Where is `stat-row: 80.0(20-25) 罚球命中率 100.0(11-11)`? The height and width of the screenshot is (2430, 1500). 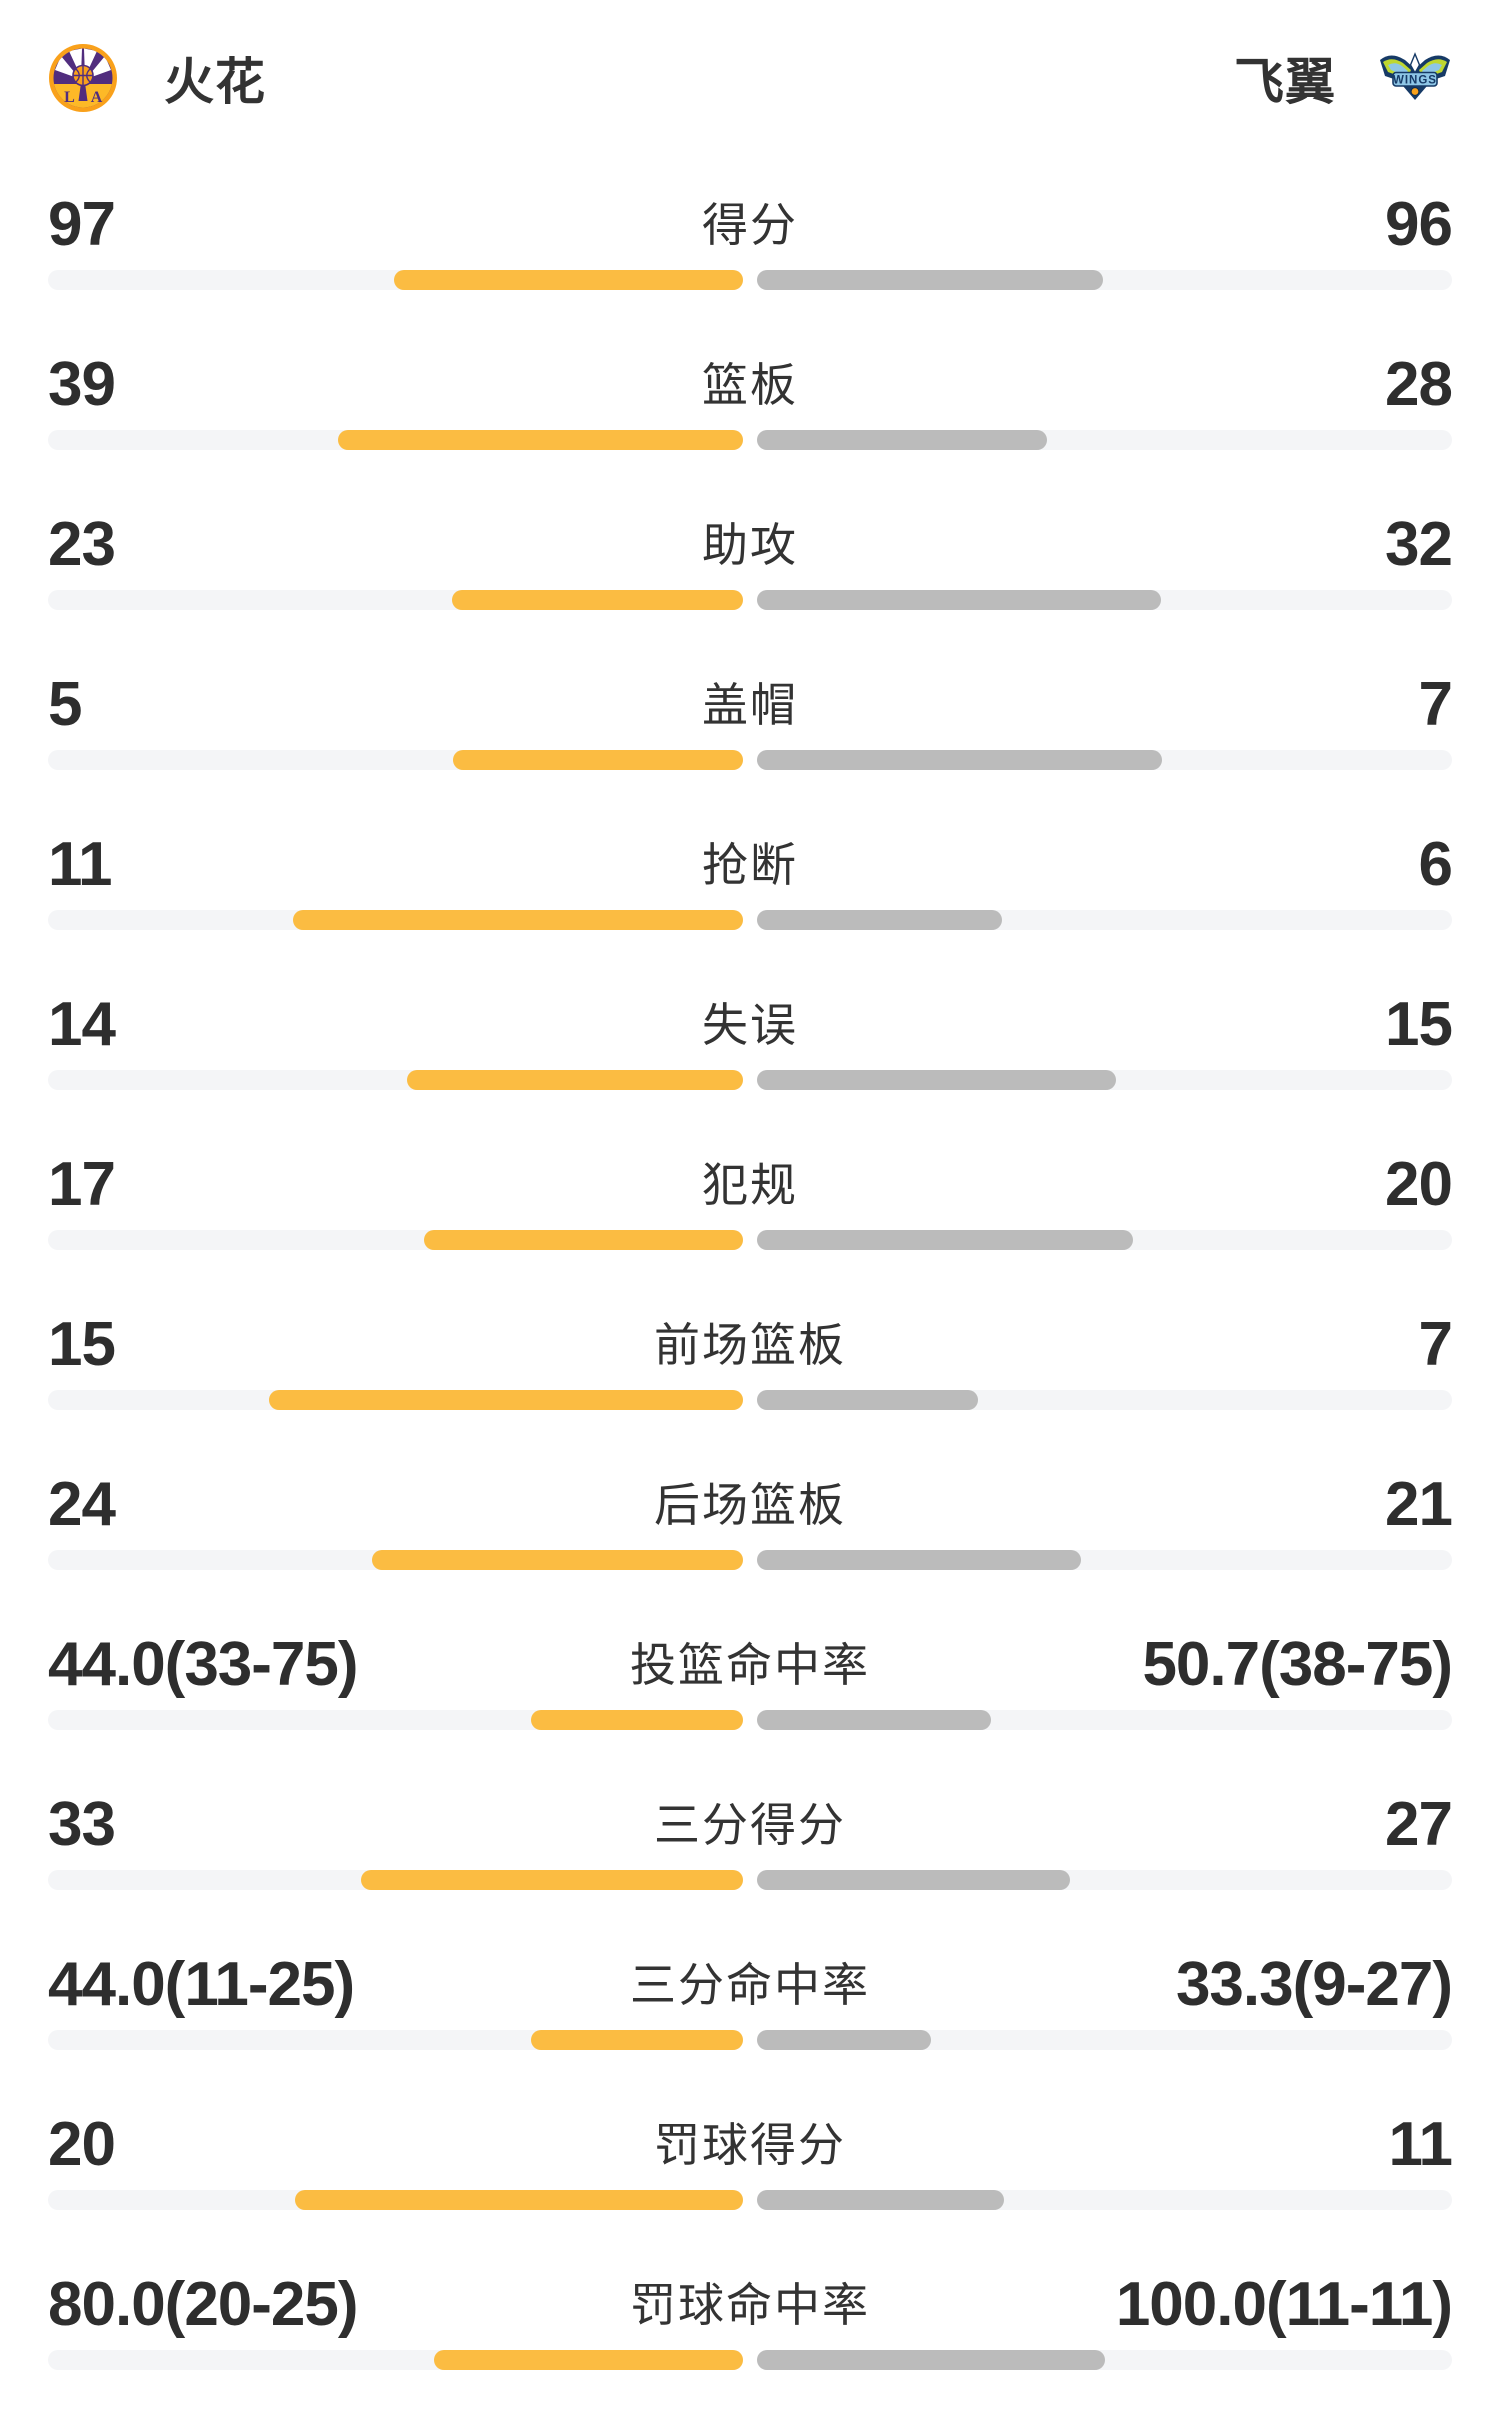 stat-row: 80.0(20-25) 罚球命中率 100.0(11-11) is located at coordinates (750, 2350).